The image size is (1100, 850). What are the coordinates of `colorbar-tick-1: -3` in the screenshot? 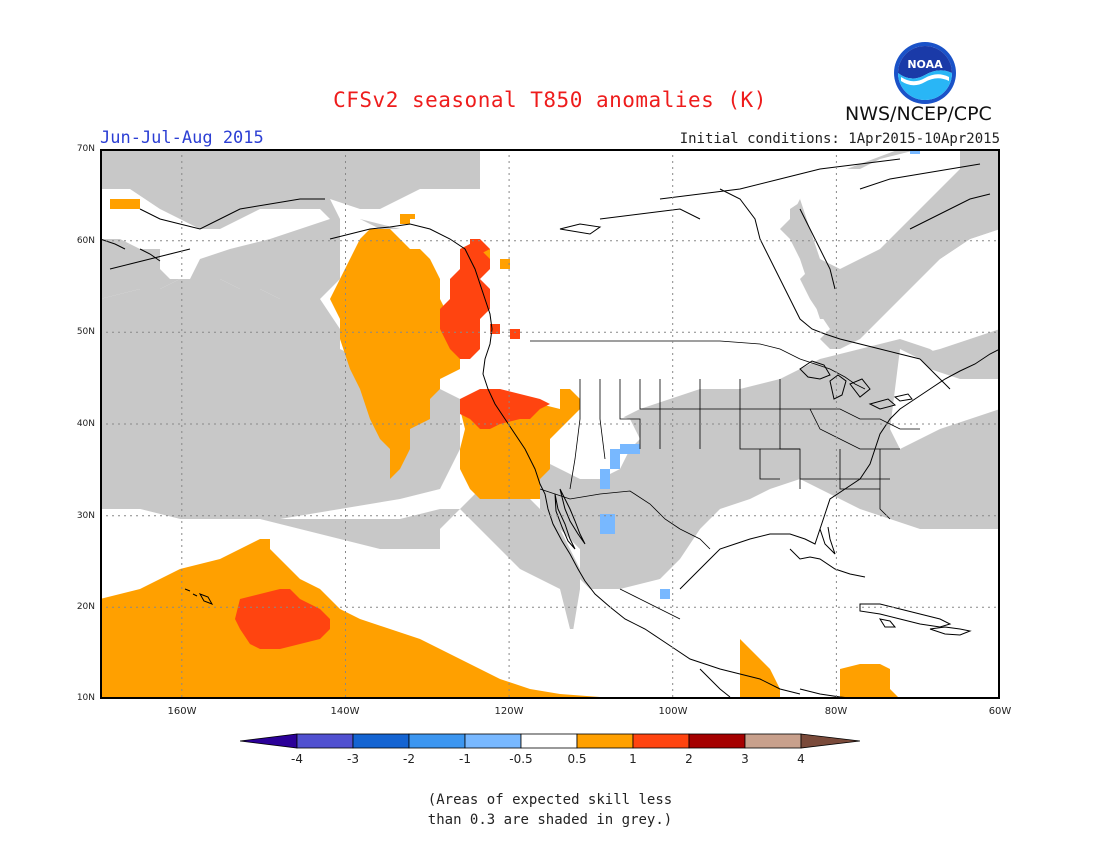 It's located at (353, 759).